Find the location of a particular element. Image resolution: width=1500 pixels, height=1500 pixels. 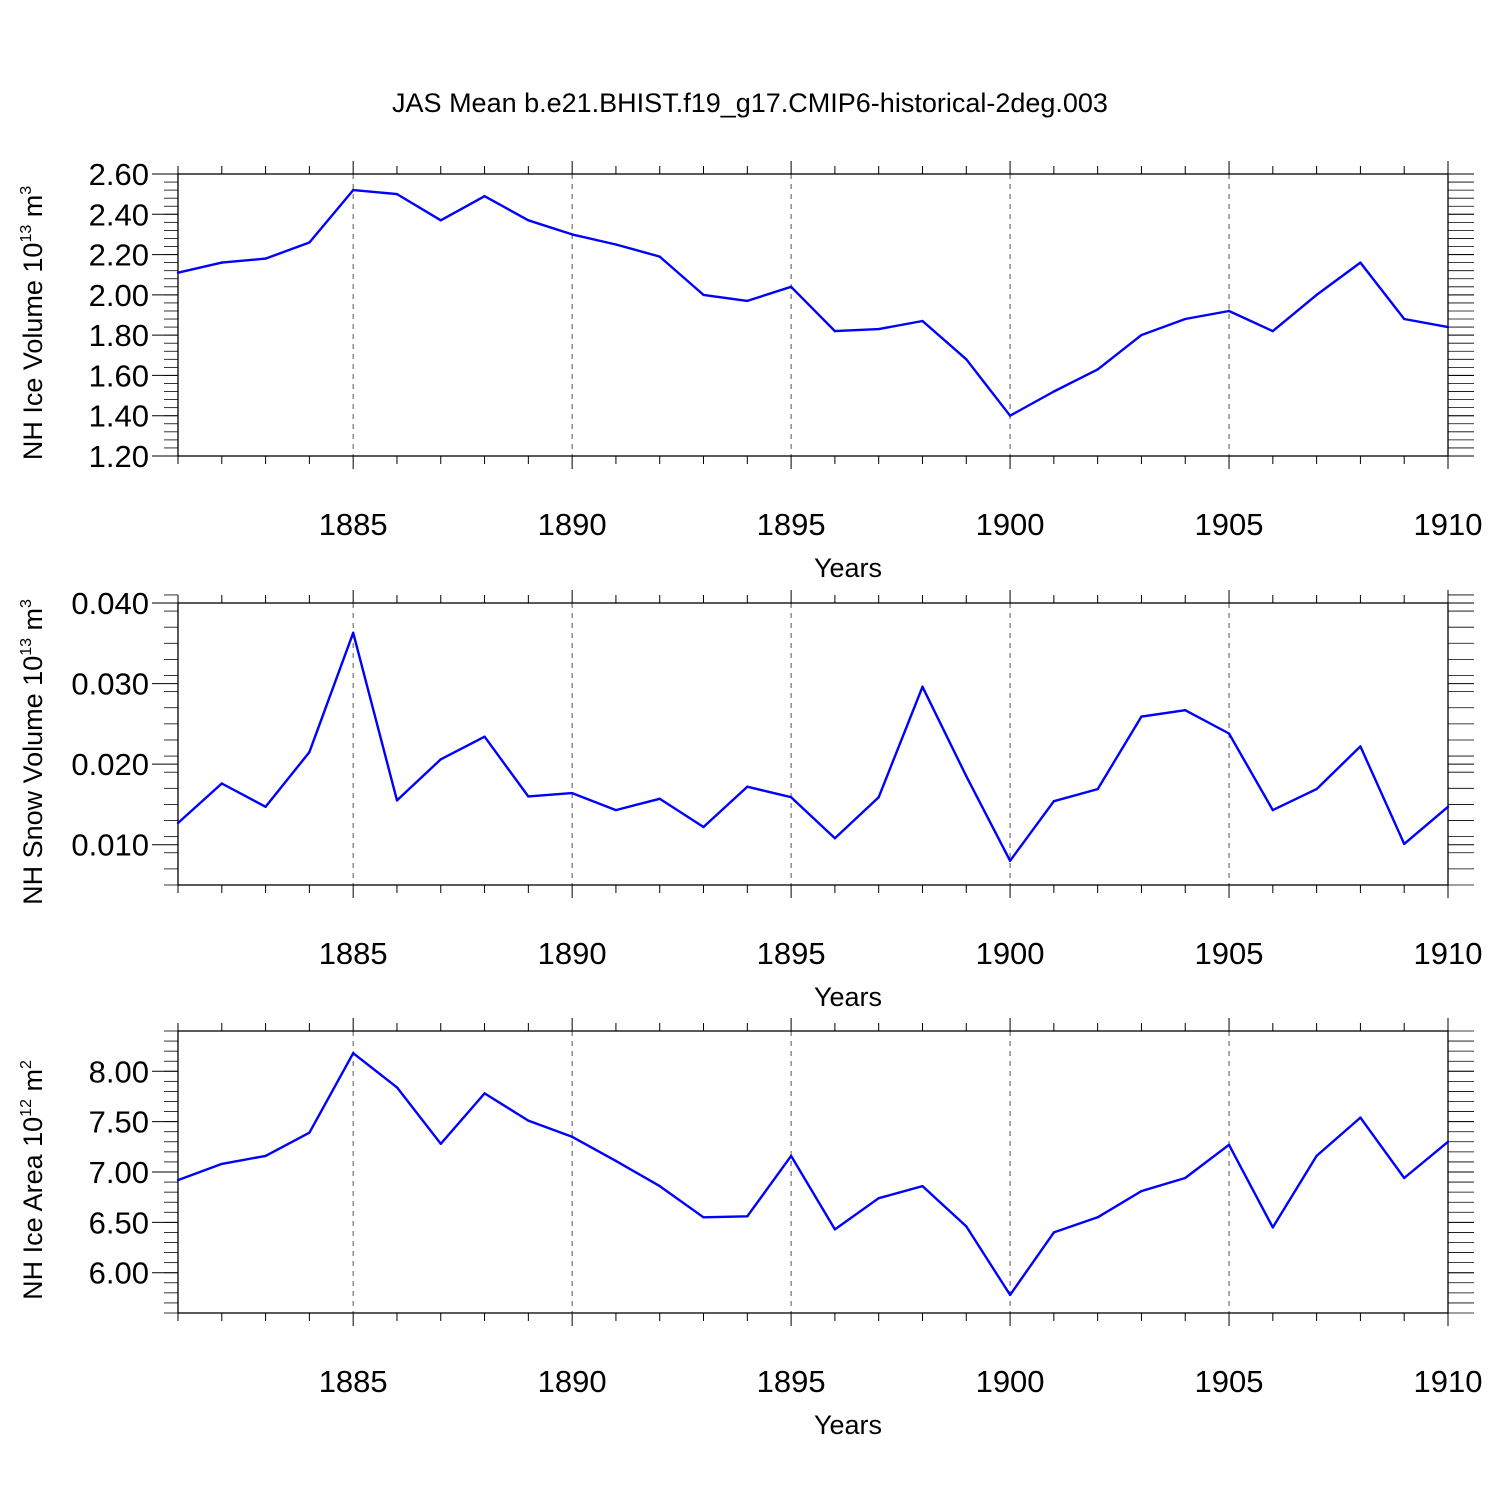

y-axis-label-text: NH Ice Volume 10 is located at coordinates (33, 352).